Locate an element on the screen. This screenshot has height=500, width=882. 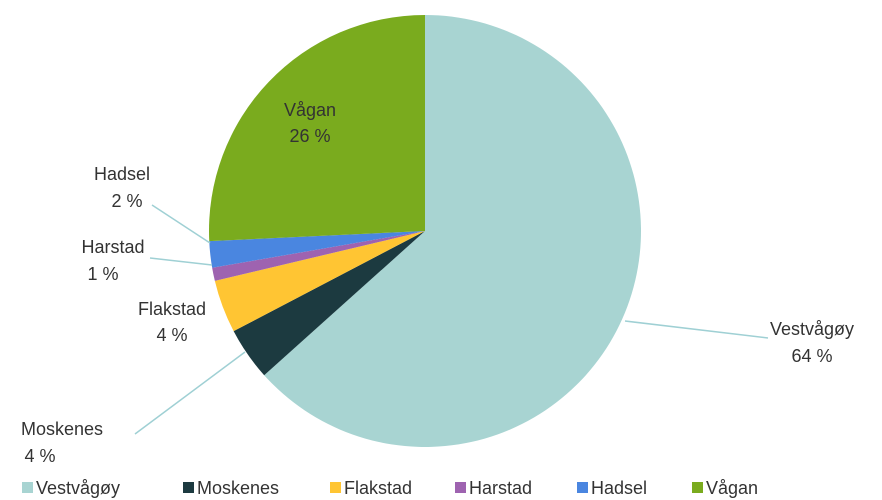
legend-label: Moskenes is located at coordinates (238, 488).